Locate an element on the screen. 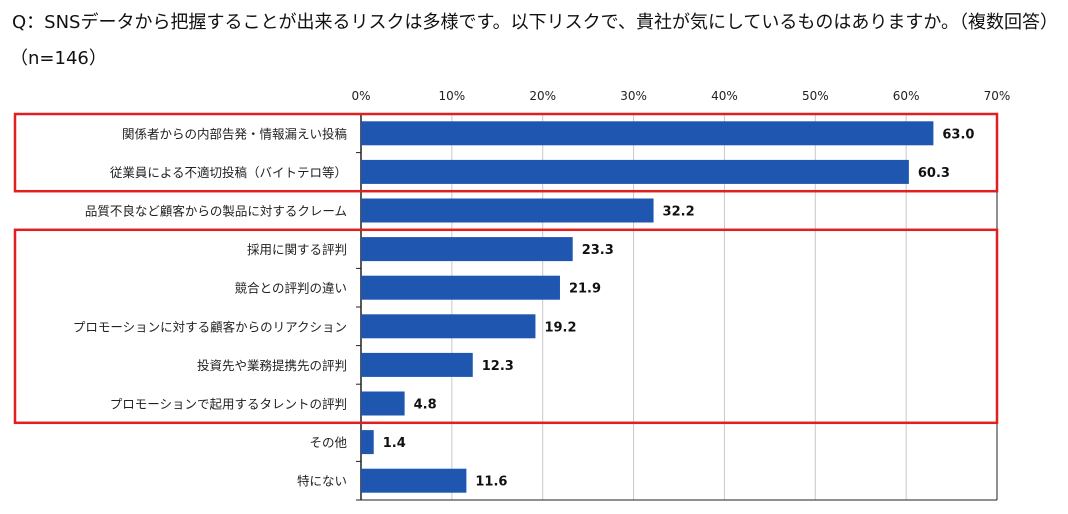 The width and height of the screenshot is (1068, 514). tick-label: 0% is located at coordinates (360, 96).